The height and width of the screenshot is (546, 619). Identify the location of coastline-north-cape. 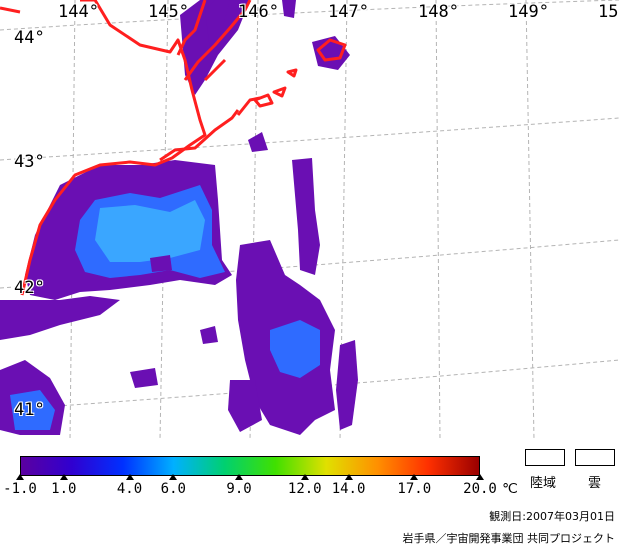
(47, 7).